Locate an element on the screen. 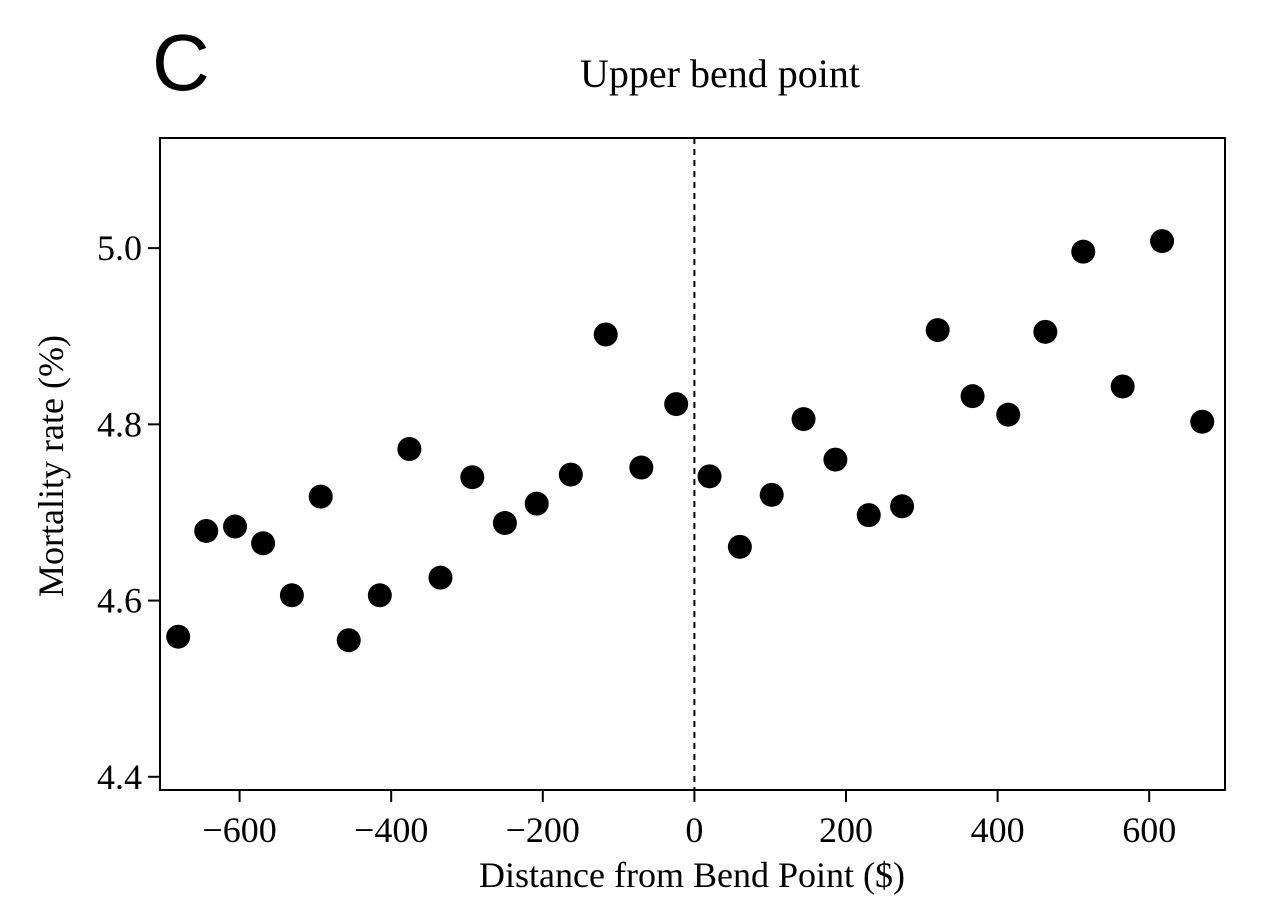 The image size is (1286, 914). y-tick-label: 4.4 is located at coordinates (119, 777).